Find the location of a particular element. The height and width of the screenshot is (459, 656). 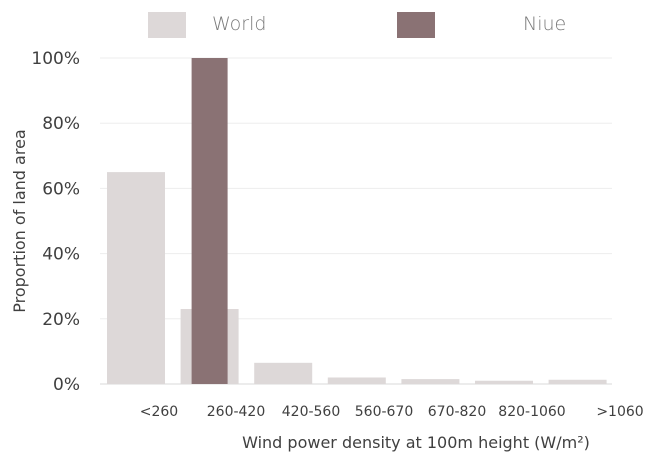

y-tick-label: 20% is located at coordinates (61, 320).